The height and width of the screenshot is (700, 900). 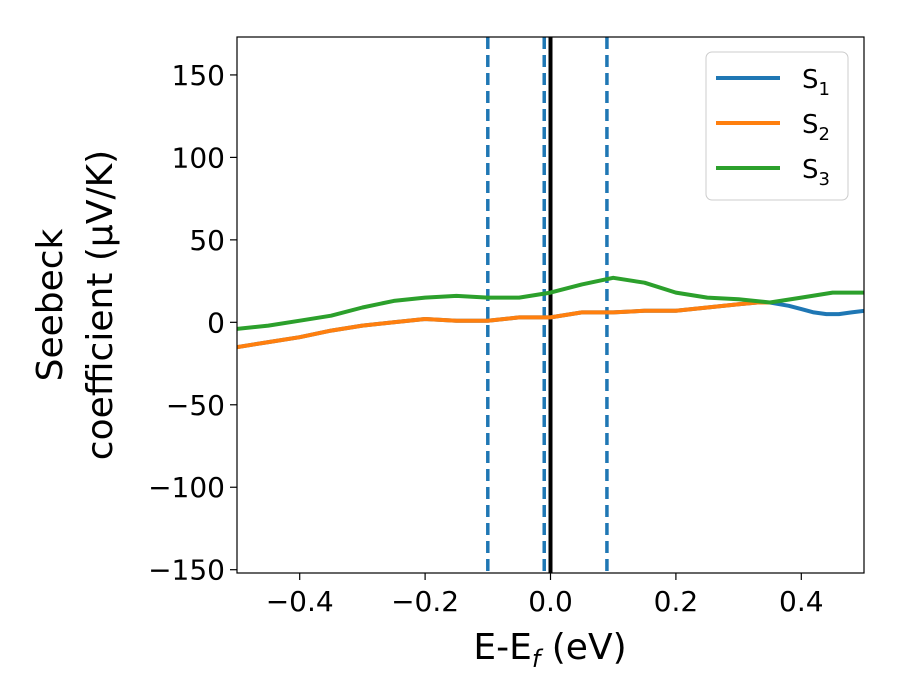 What do you see at coordinates (75, 305) in the screenshot?
I see `y-axis-label: Seebeck coefficient (μV/K)` at bounding box center [75, 305].